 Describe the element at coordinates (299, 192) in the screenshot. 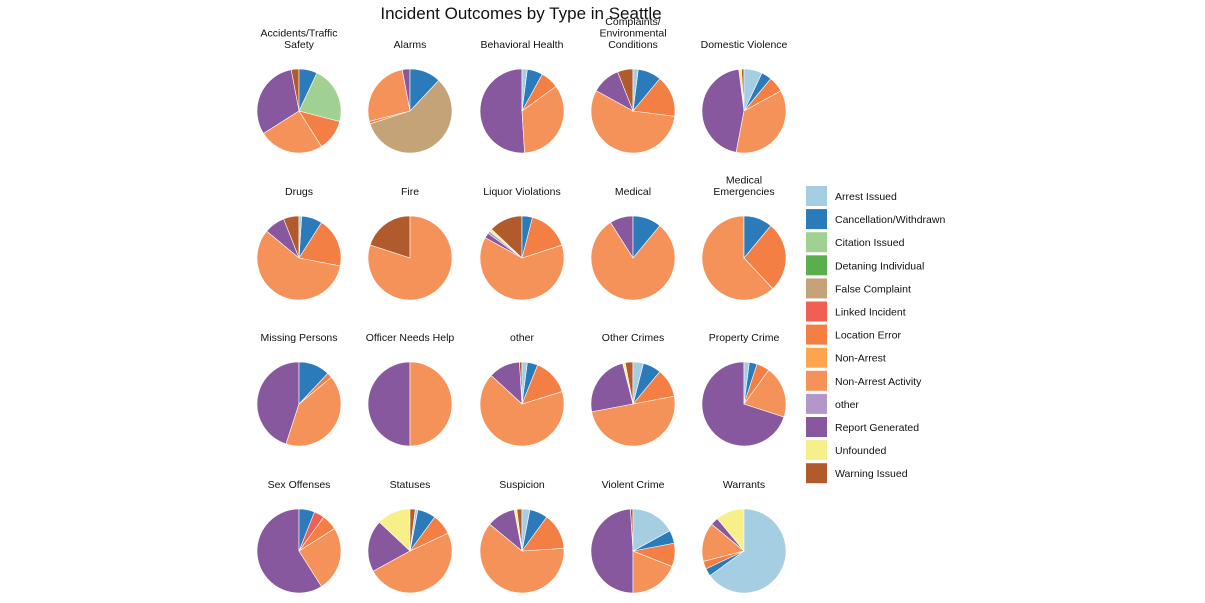

I see `pie-title: Drugs` at that location.